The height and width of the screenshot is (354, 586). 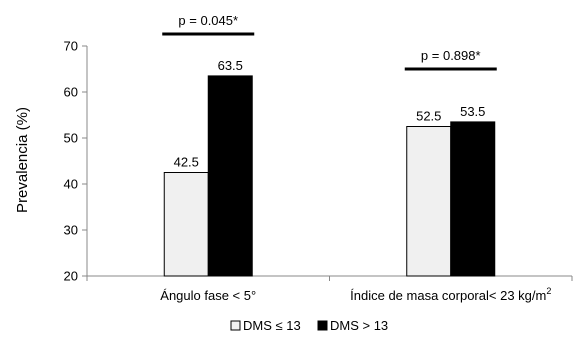 I want to click on data-label: 42.5, so click(x=186, y=162).